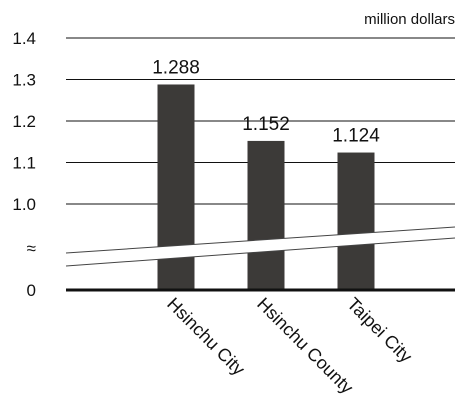 Image resolution: width=459 pixels, height=419 pixels. I want to click on axis-break, so click(260, 246).